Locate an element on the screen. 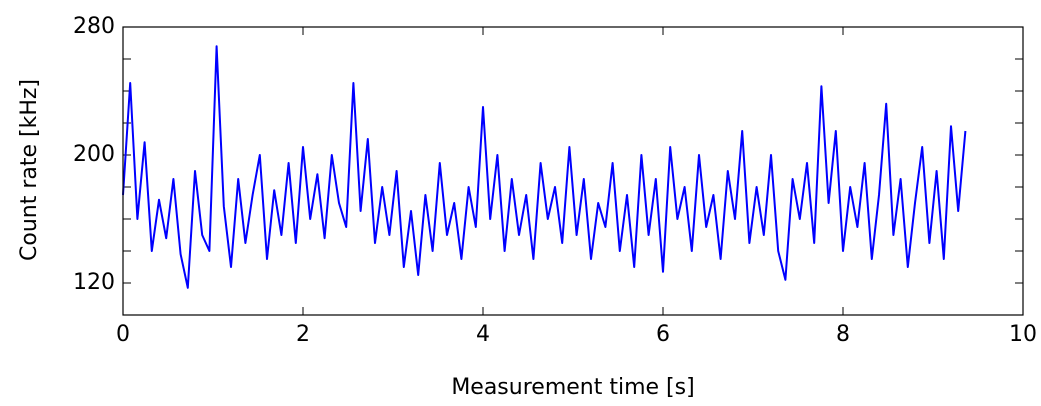  x-tick-label: 8 is located at coordinates (843, 334).